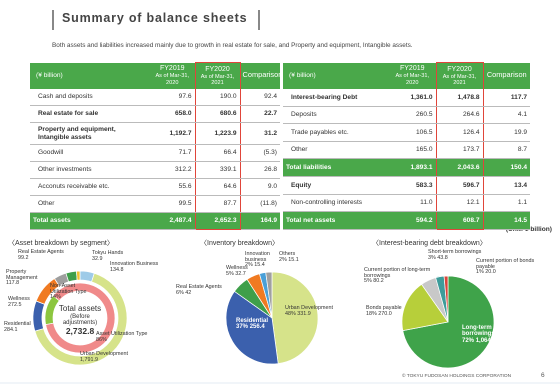 This screenshot has width=560, height=388. I want to click on slice-label: Innovation Business 134.8, so click(141, 267).